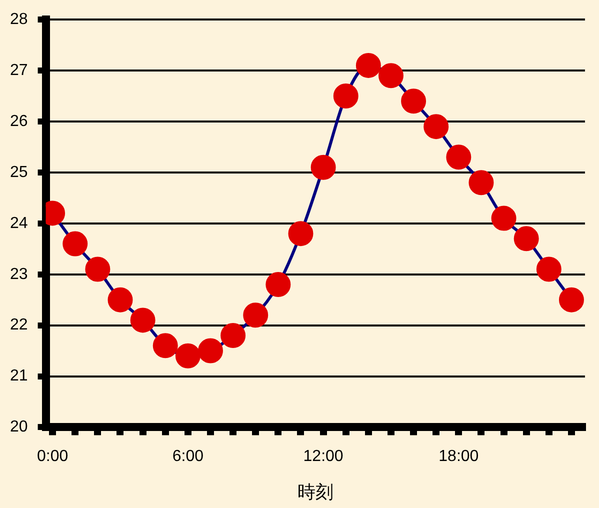  I want to click on y-tick-label: 27, so click(19, 70).